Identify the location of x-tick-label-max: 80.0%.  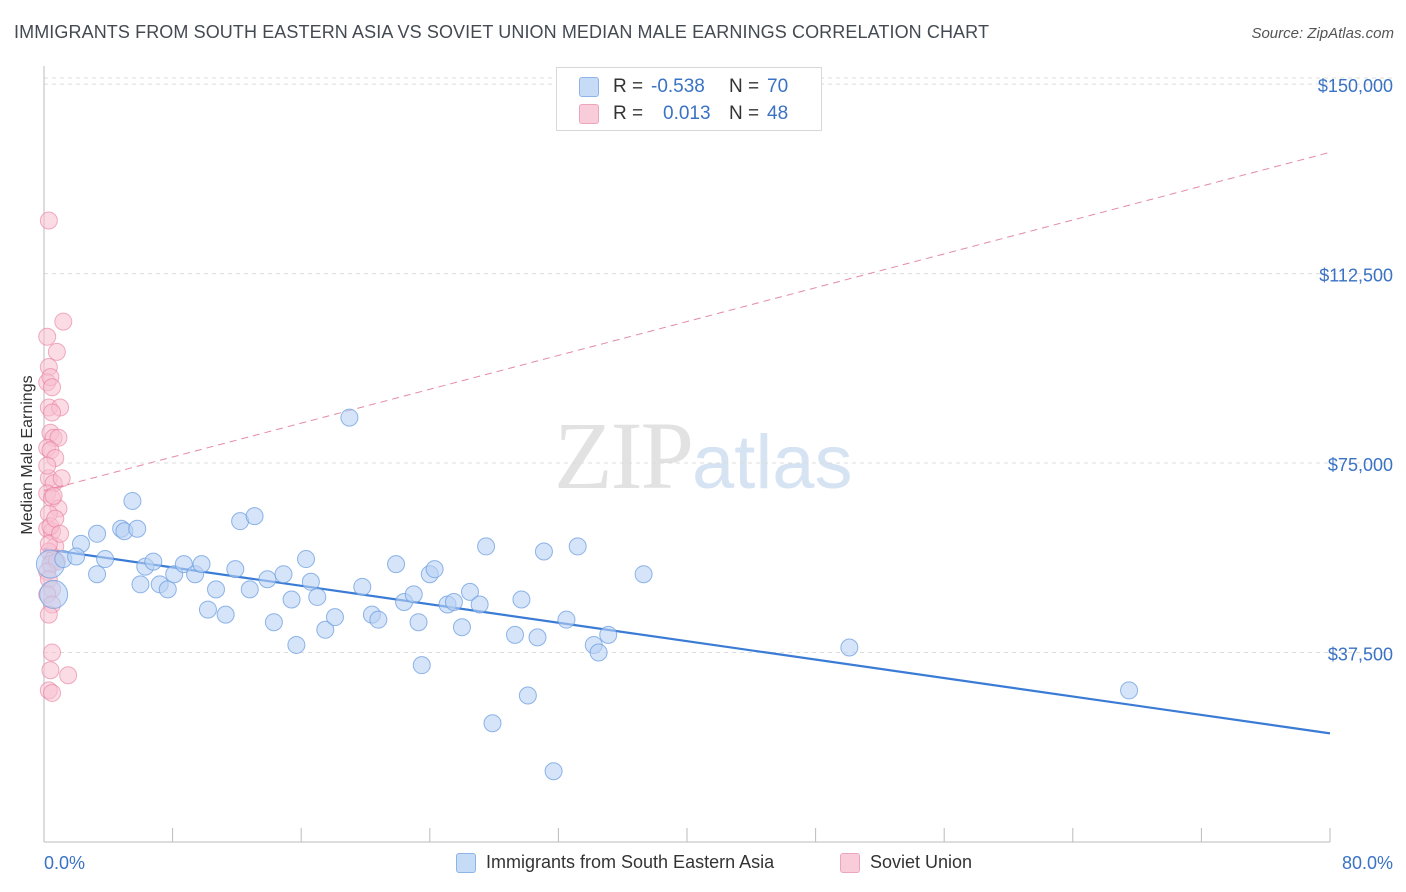
(1367, 863).